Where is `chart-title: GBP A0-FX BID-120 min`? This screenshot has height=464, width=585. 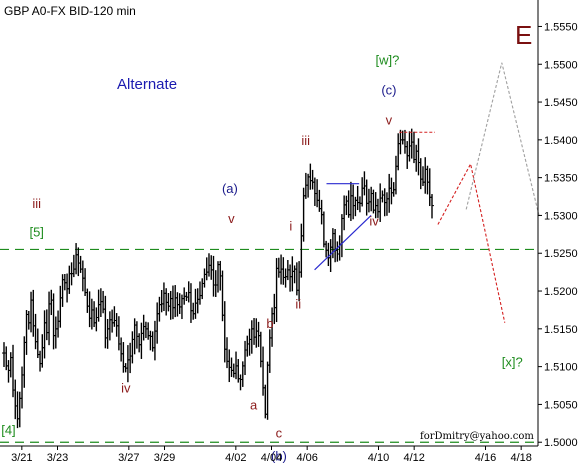
chart-title: GBP A0-FX BID-120 min is located at coordinates (70, 11).